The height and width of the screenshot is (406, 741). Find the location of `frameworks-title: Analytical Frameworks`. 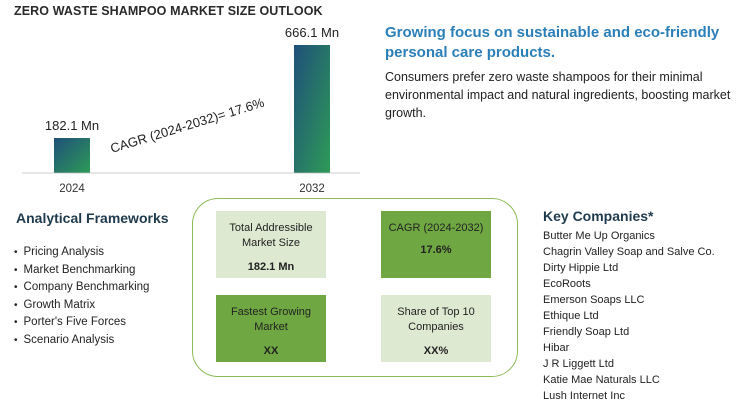

frameworks-title: Analytical Frameworks is located at coordinates (92, 218).